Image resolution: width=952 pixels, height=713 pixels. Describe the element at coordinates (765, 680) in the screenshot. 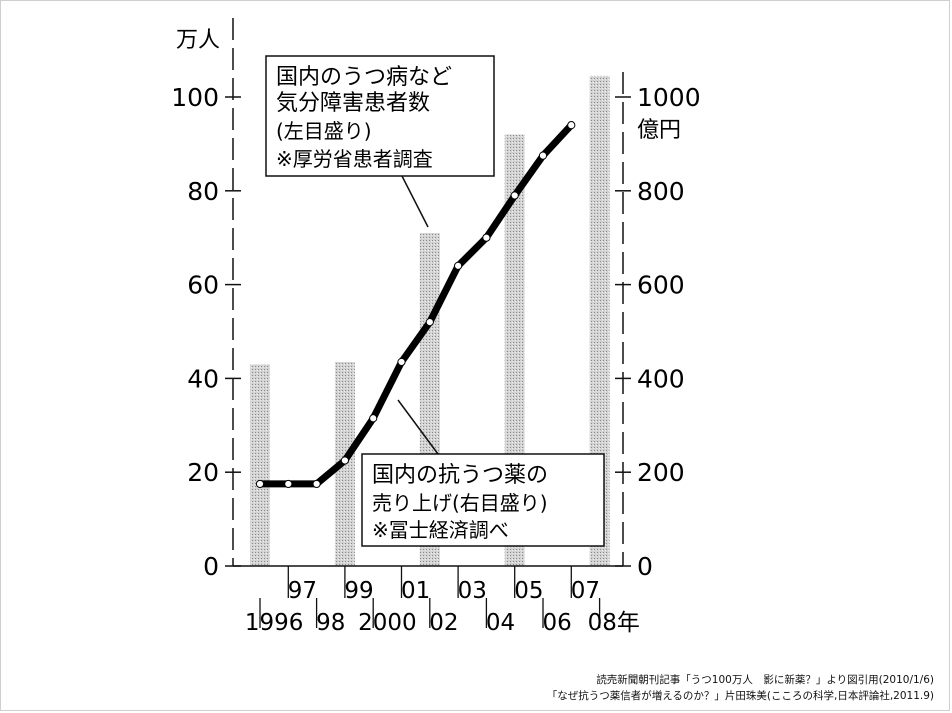

I see `source-citation-1: 読売新聞朝刊記事「うつ100万人 影に新薬？」より図引用(2010/1/6)` at that location.